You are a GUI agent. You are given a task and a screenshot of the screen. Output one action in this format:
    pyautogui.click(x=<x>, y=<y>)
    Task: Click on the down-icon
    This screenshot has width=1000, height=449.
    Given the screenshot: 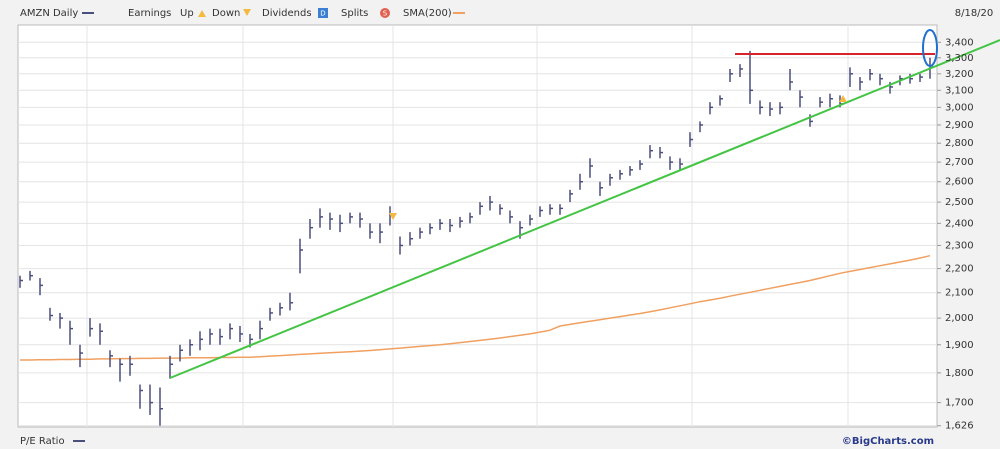 What is the action you would take?
    pyautogui.click(x=247, y=12)
    